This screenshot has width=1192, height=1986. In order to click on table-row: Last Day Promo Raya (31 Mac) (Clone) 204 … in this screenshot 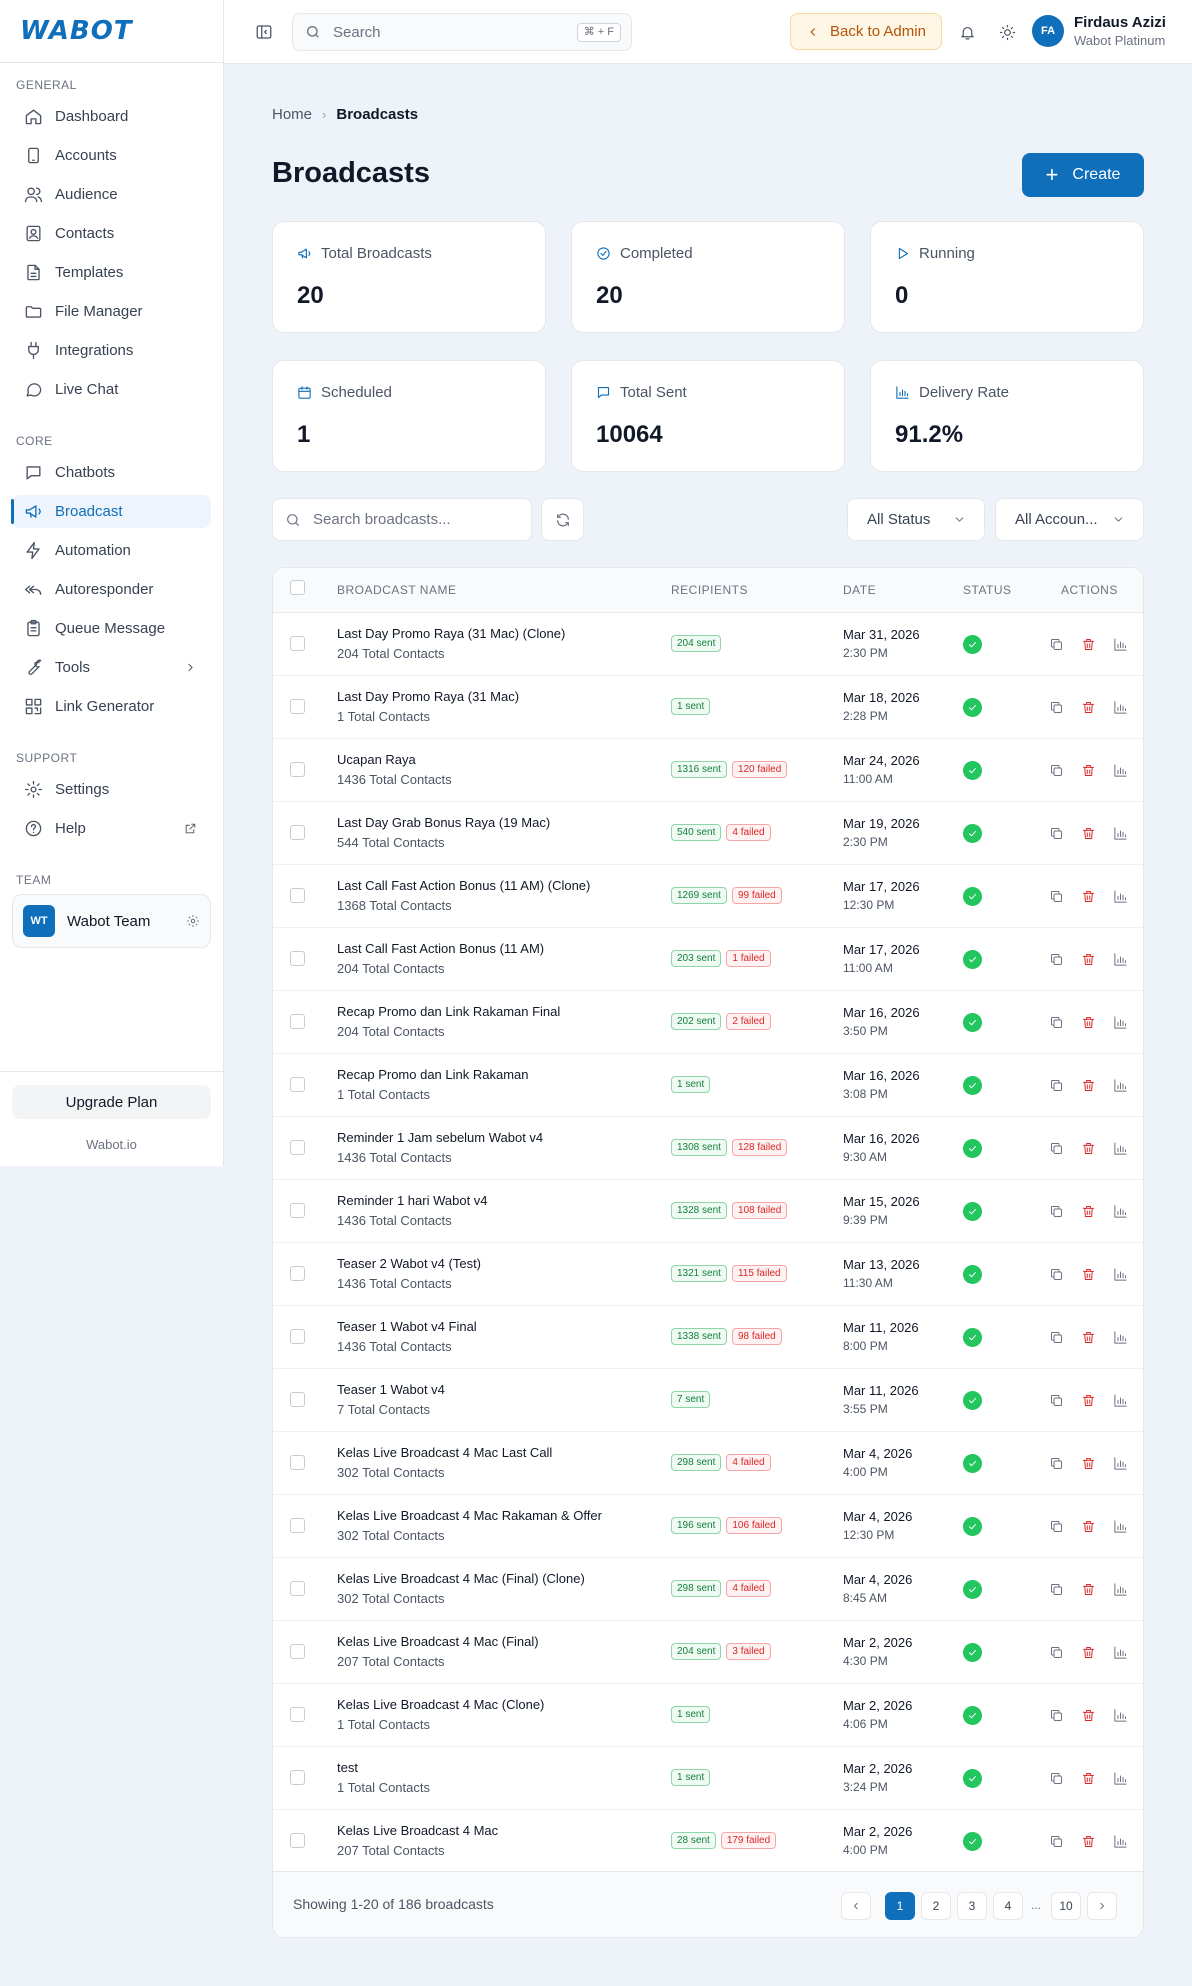, I will do `click(708, 644)`.